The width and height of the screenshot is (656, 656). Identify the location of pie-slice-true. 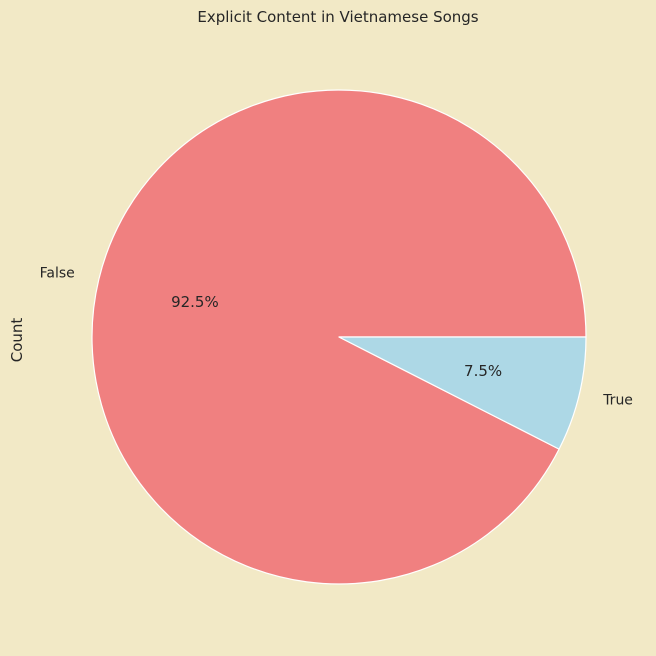
(462, 393).